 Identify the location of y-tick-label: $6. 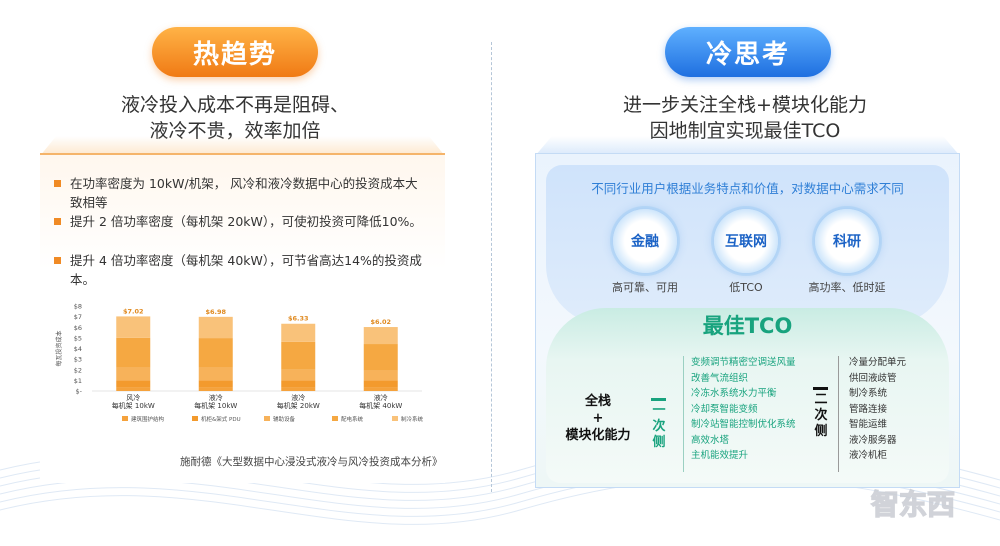
(78, 328).